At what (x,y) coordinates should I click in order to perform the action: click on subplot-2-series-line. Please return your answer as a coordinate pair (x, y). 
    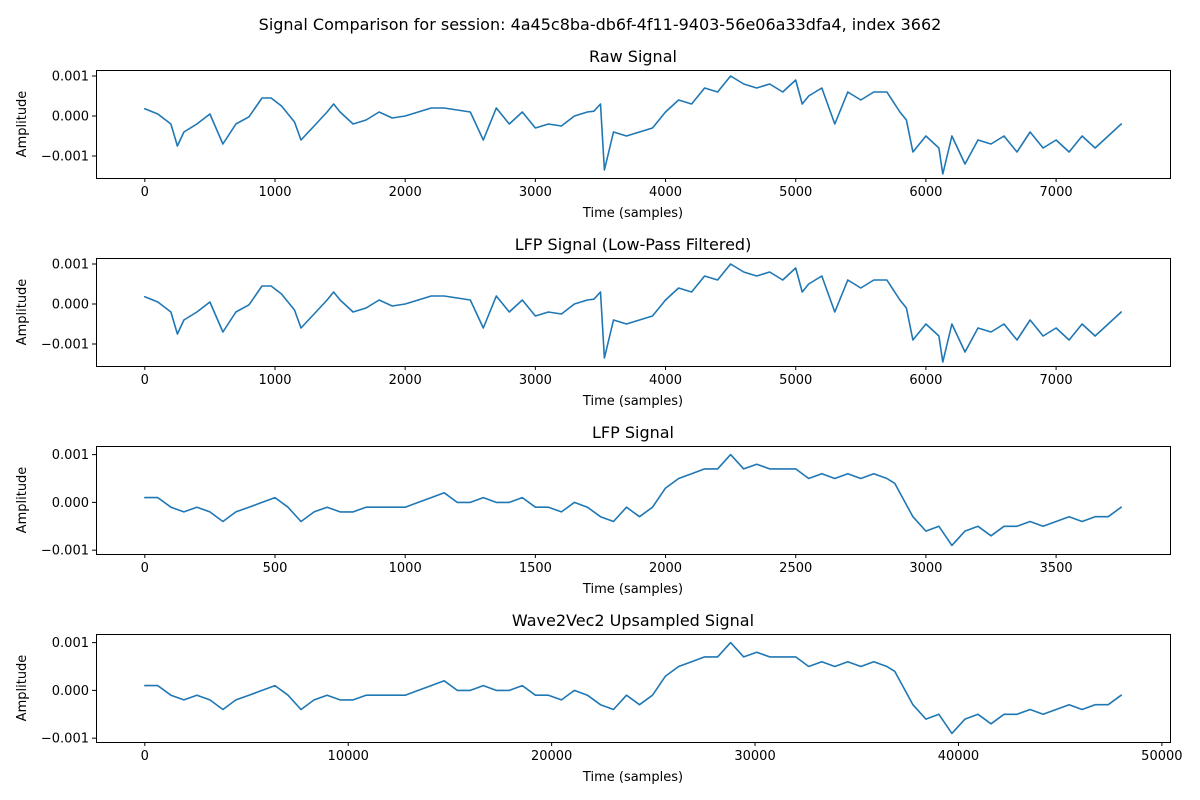
    Looking at the image, I should click on (633, 313).